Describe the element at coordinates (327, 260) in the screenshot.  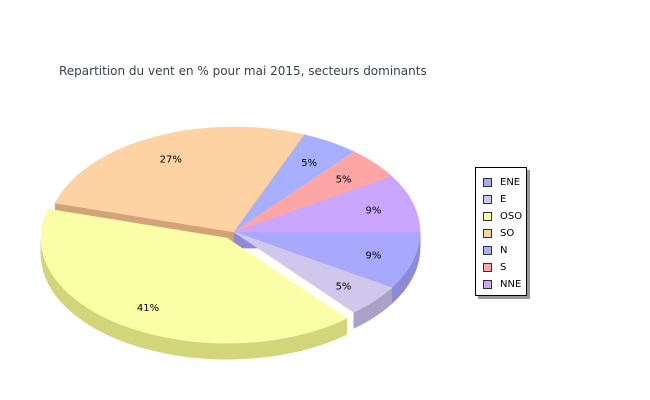
I see `pie-slice-ene` at that location.